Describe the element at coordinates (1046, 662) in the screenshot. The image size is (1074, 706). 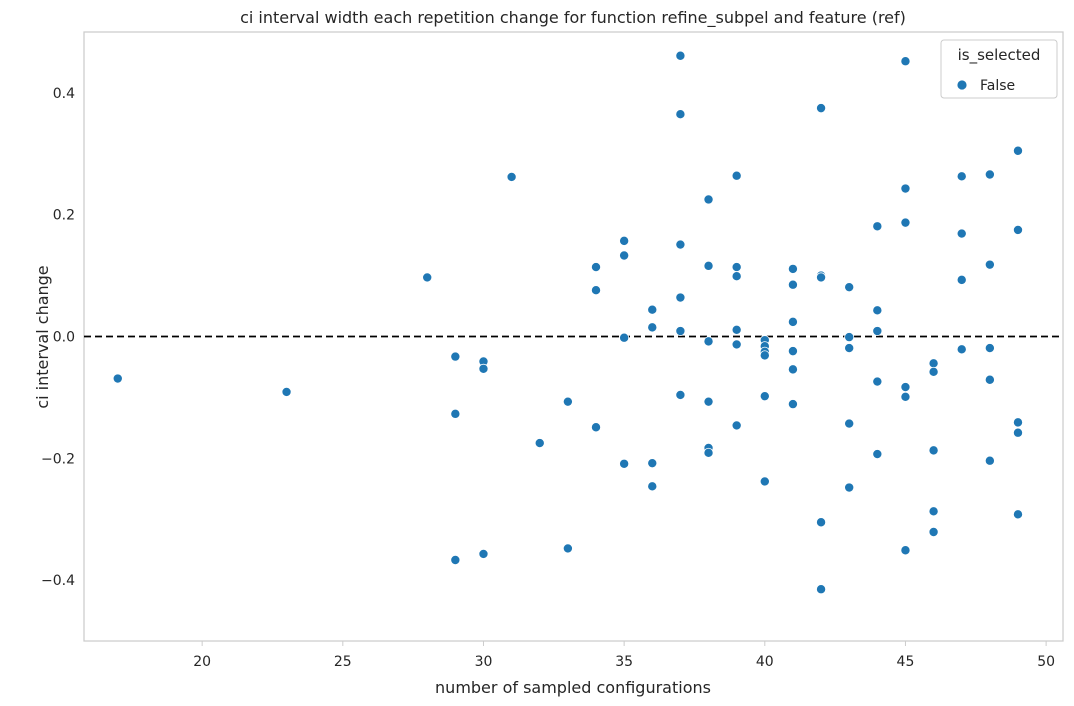
I see `x-tick-label: 50` at that location.